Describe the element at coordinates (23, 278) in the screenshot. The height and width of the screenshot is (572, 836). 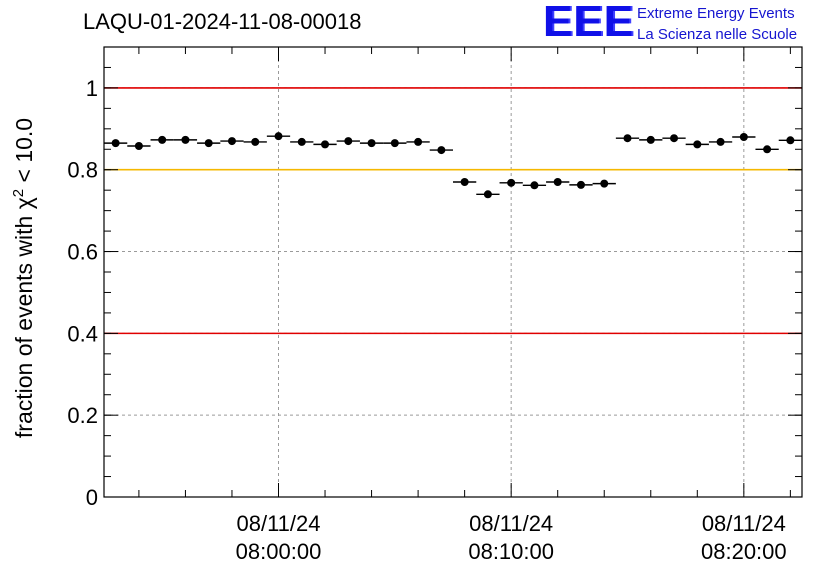
I see `y-axis-label: fraction of events with χ2 < 10.0` at that location.